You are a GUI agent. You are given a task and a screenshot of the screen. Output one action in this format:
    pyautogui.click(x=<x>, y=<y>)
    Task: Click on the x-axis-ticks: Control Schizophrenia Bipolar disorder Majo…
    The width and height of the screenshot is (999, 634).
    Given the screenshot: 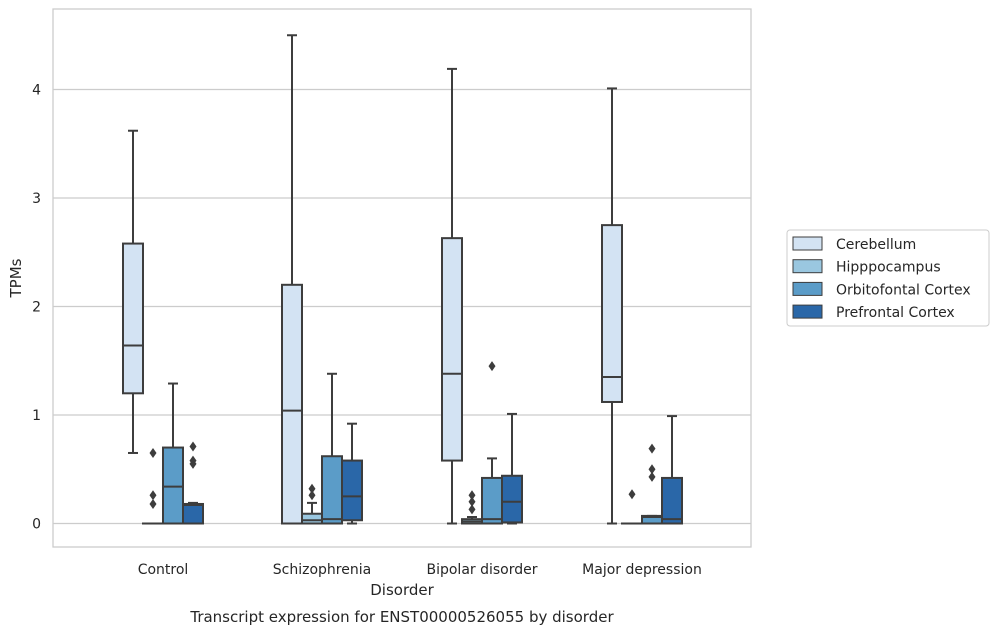 What is the action you would take?
    pyautogui.click(x=420, y=570)
    